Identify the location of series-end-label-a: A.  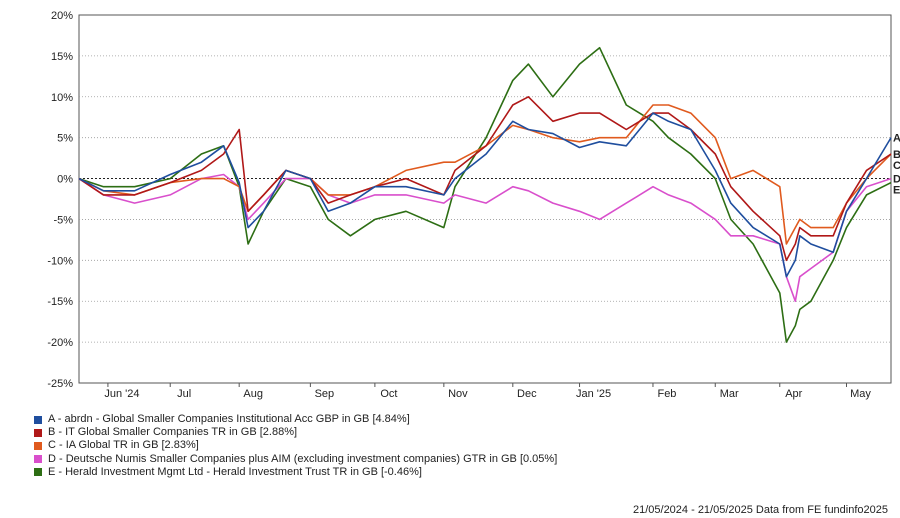
(896, 139).